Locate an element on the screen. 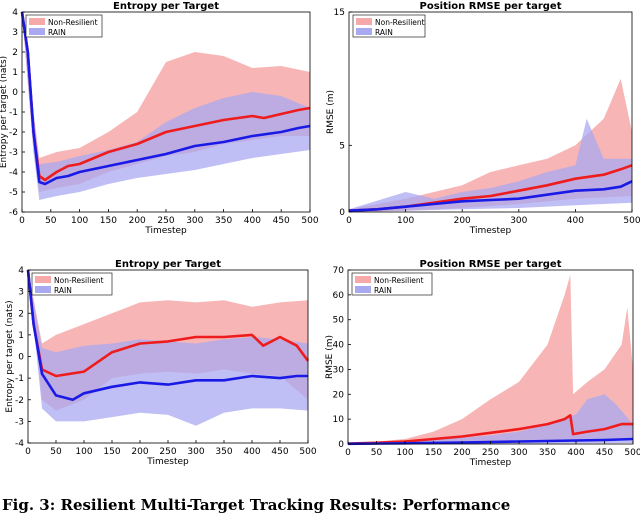 This screenshot has width=640, height=519. y-tick-label: 3 is located at coordinates (21, 293).